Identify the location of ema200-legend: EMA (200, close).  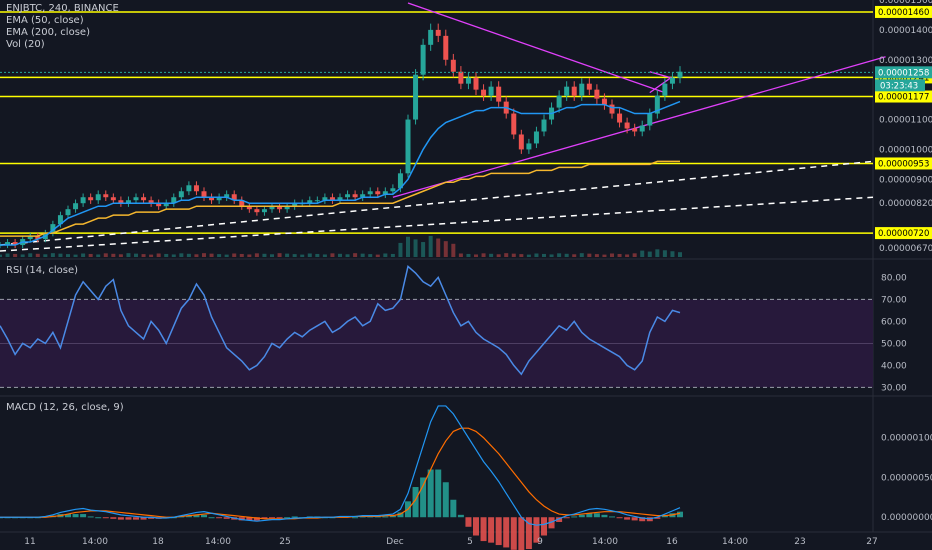
(48, 32).